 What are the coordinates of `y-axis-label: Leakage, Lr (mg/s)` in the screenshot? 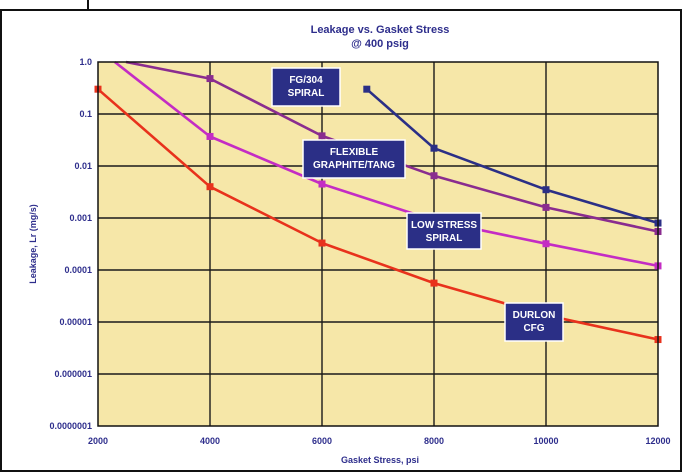 It's located at (33, 244).